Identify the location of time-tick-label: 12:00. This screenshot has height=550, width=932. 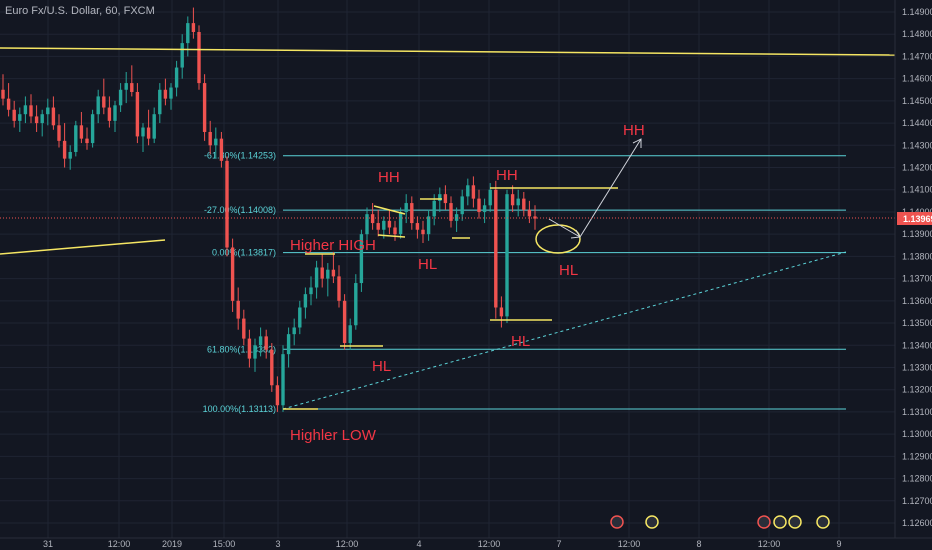
(489, 544).